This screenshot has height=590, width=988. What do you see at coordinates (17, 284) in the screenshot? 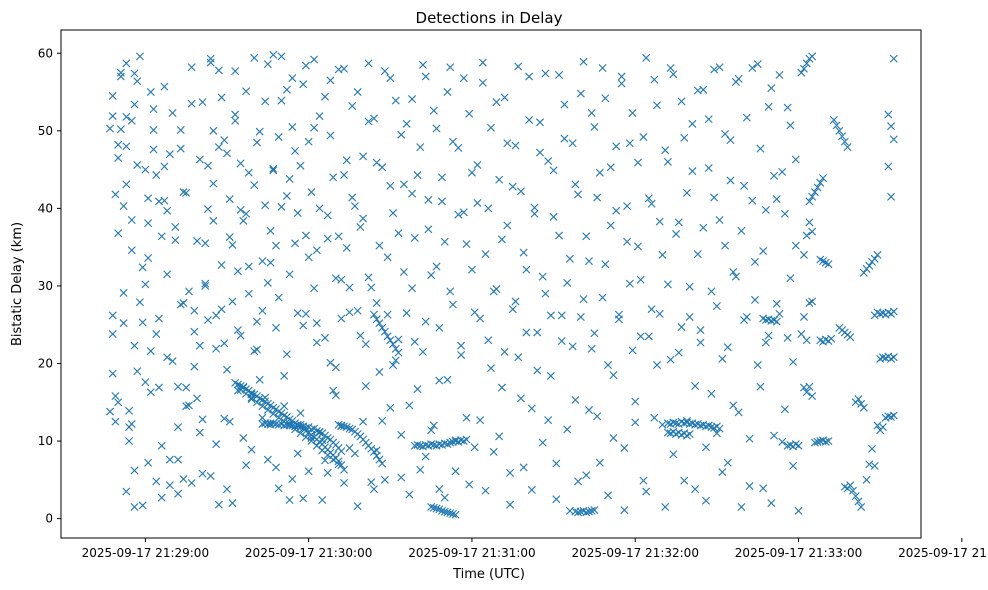
I see `y-axis-label: Bistatic Delay (km)` at bounding box center [17, 284].